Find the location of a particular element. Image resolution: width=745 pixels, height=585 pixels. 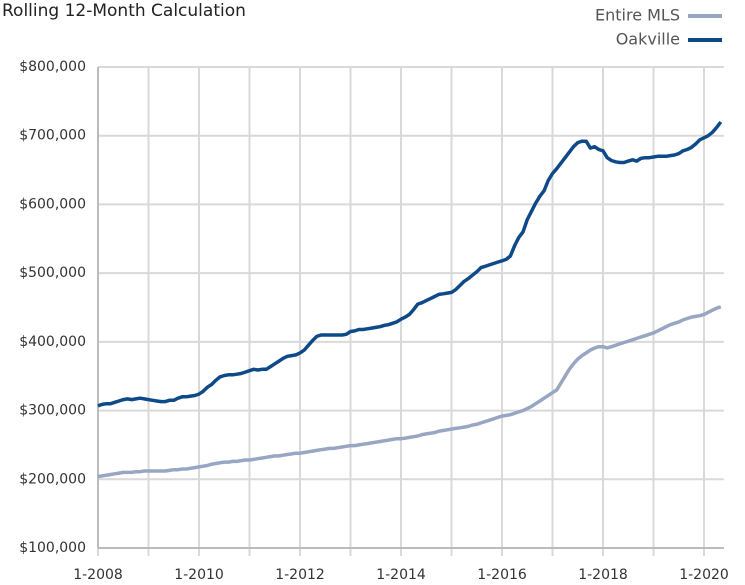

y-tick-label: $700,000 is located at coordinates (52, 136).